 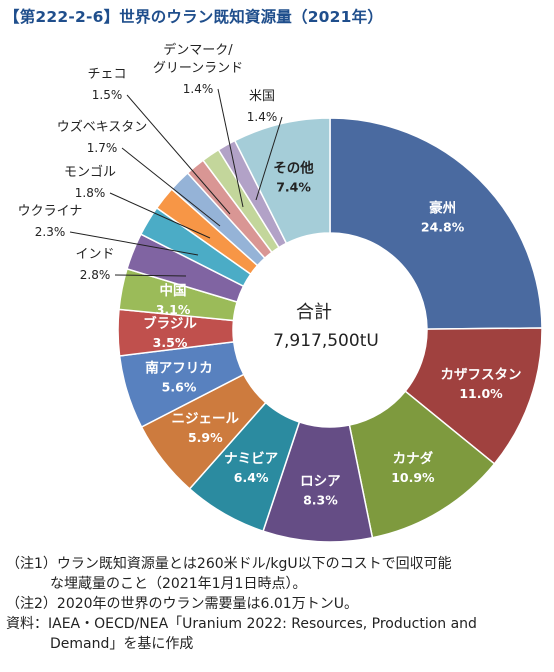 I want to click on leader-line-チェコ, so click(x=178, y=154).